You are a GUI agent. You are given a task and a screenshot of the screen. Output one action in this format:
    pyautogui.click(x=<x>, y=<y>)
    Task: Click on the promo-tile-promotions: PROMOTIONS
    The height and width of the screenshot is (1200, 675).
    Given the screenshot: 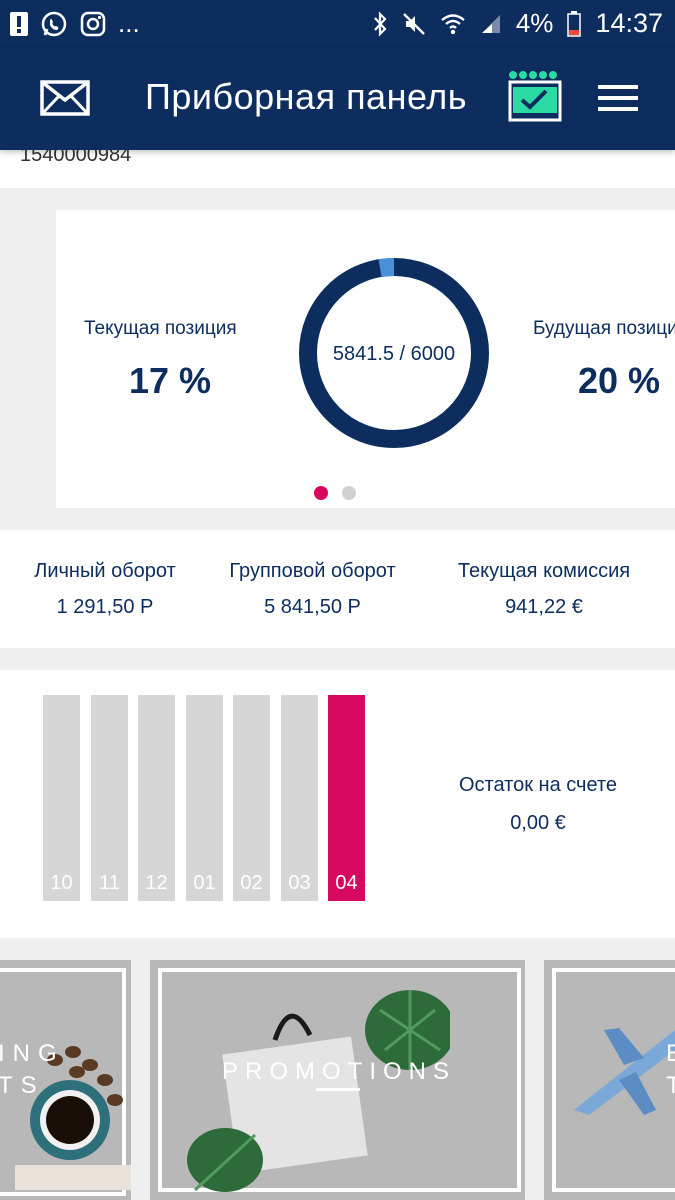 What is the action you would take?
    pyautogui.click(x=337, y=1080)
    